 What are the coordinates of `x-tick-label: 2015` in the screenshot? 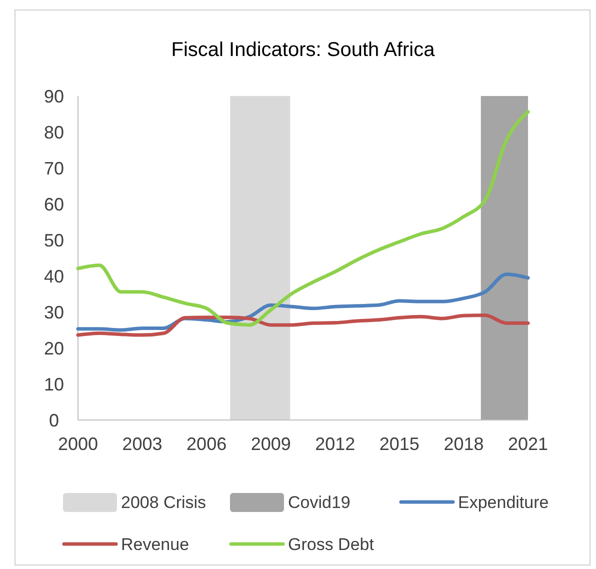 It's located at (399, 444).